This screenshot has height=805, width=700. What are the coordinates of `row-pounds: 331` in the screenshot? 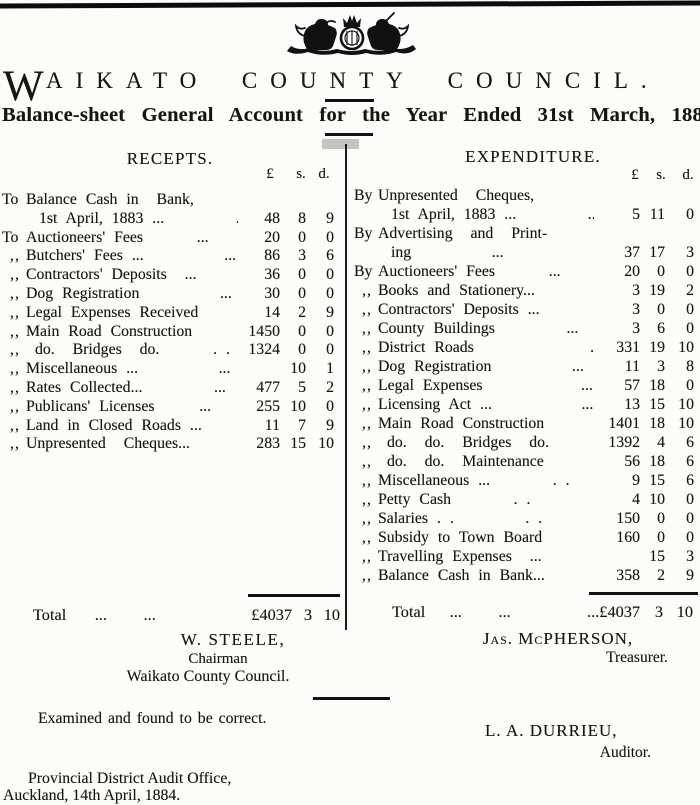 It's located at (628, 347).